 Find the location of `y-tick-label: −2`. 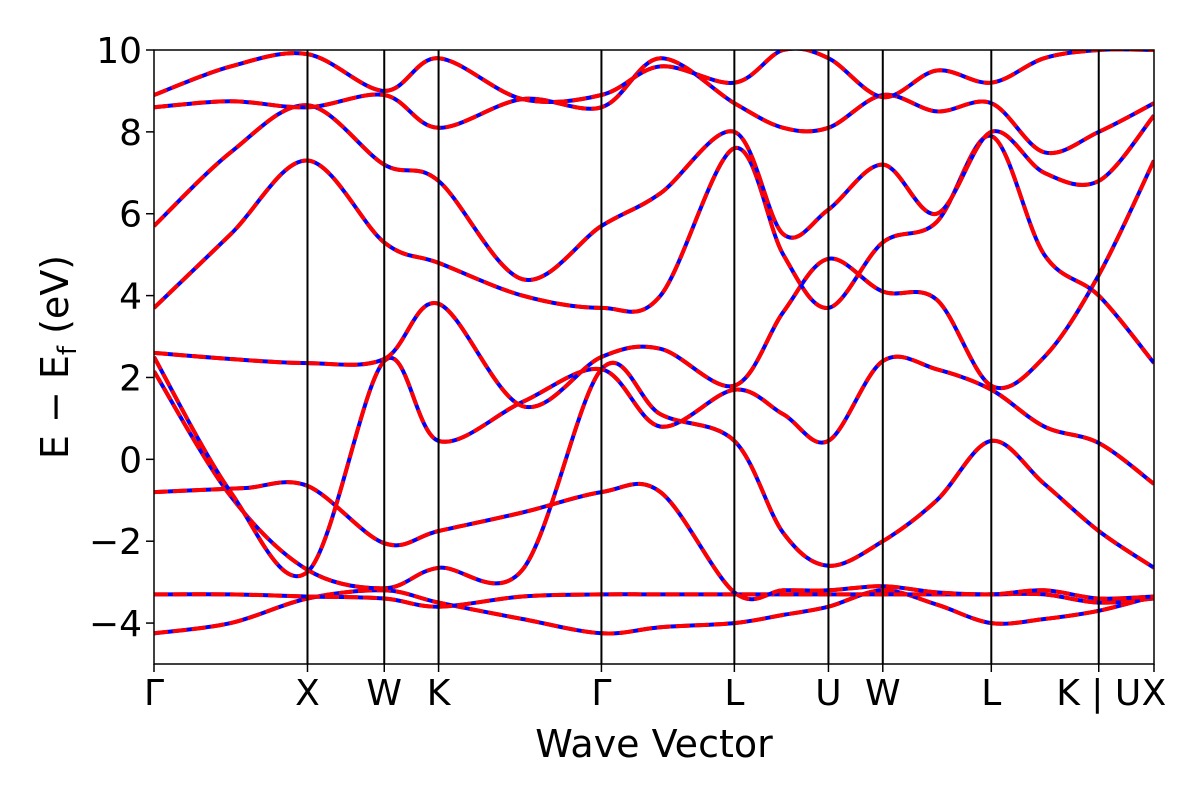

y-tick-label: −2 is located at coordinates (115, 542).